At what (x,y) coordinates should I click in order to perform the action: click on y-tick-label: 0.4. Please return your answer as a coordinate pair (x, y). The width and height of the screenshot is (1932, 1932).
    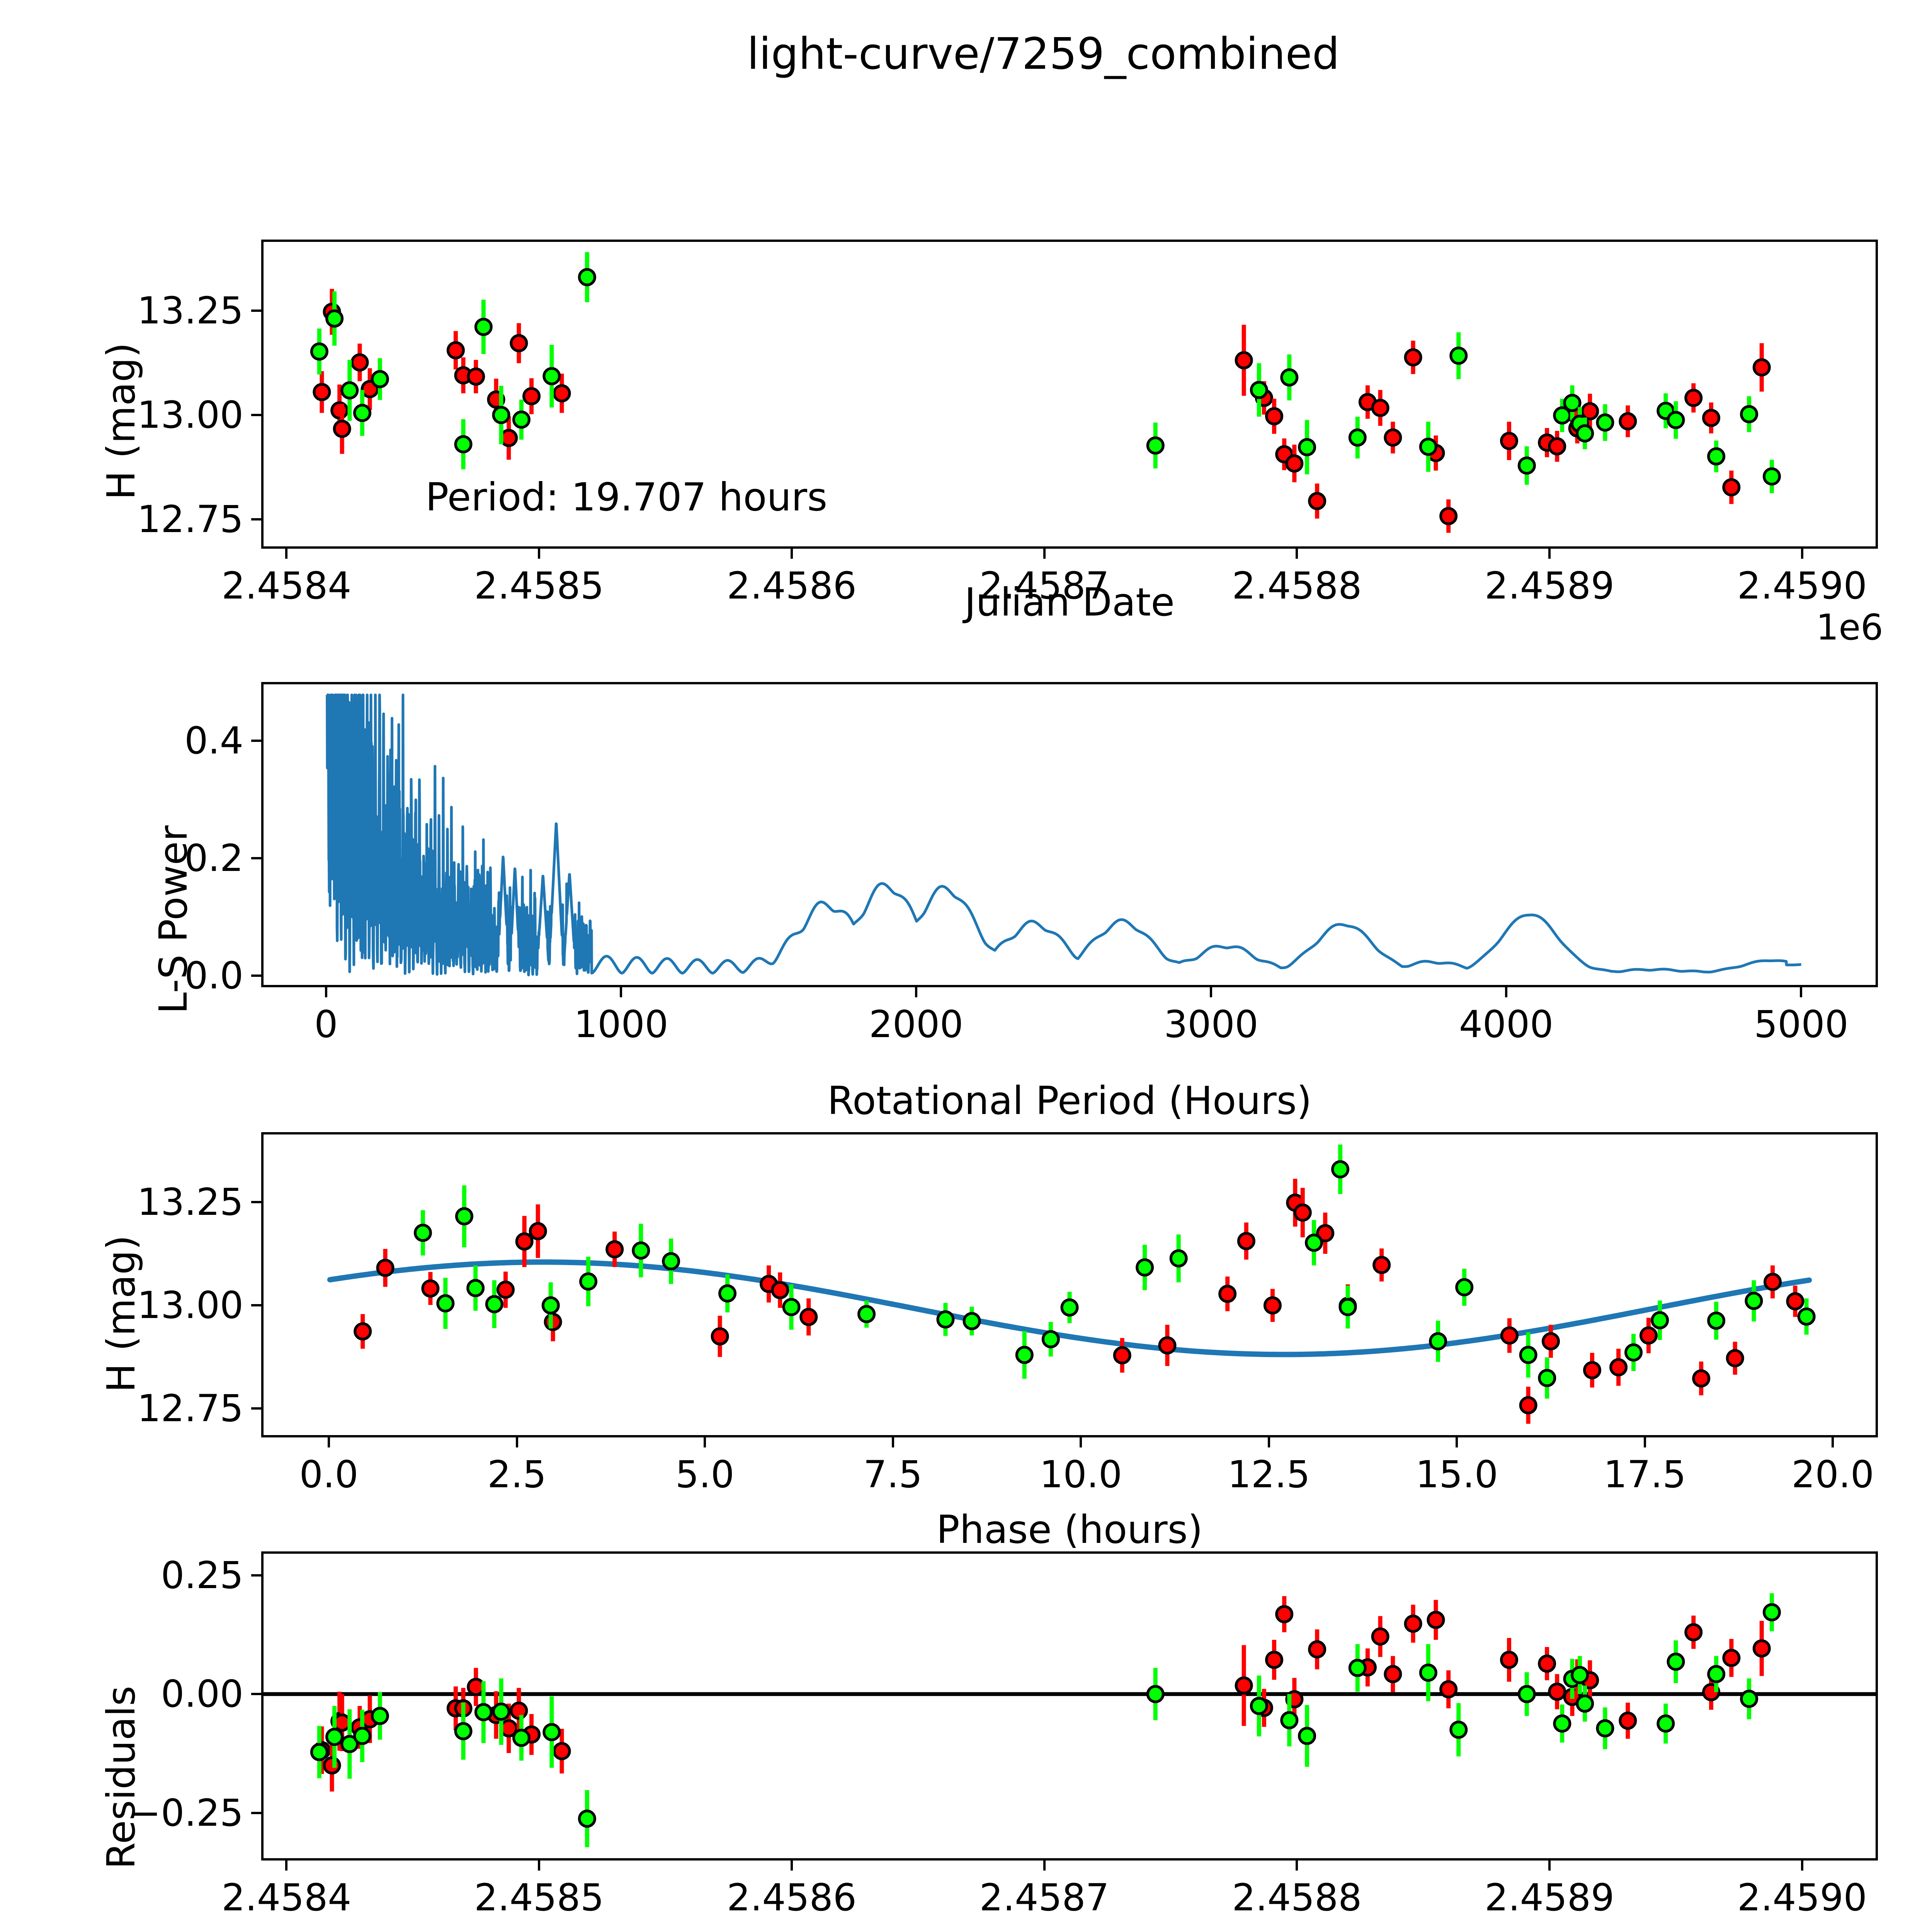
    Looking at the image, I should click on (214, 741).